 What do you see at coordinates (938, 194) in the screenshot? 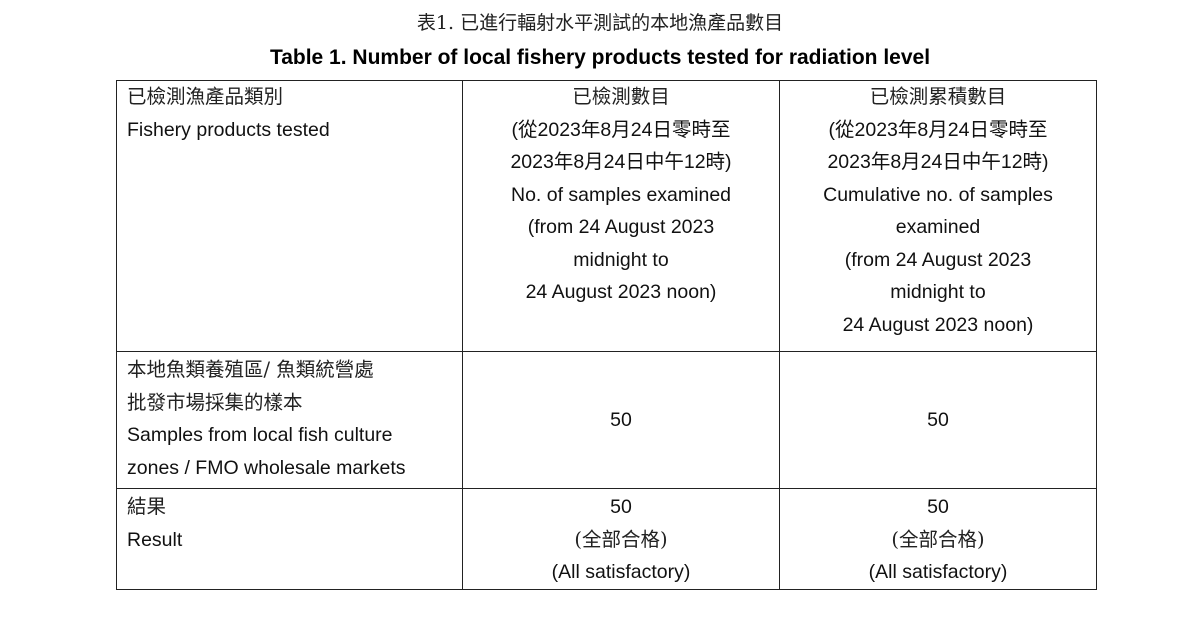
I see `header-line: Cumulative no. of samples` at bounding box center [938, 194].